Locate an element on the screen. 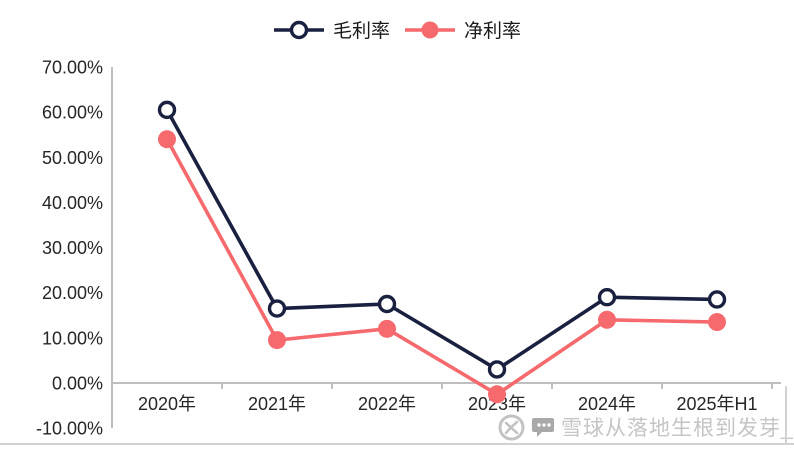 The width and height of the screenshot is (794, 452). x-axis-tick-label: 2023年 is located at coordinates (497, 404).